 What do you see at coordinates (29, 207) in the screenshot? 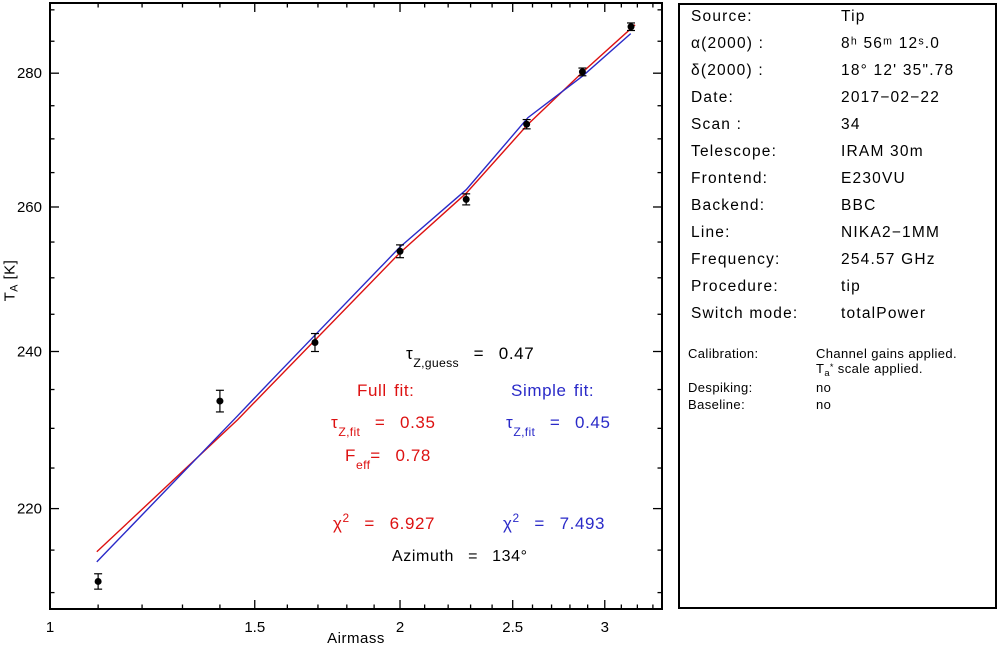
I see `svg-text: 260` at bounding box center [29, 207].